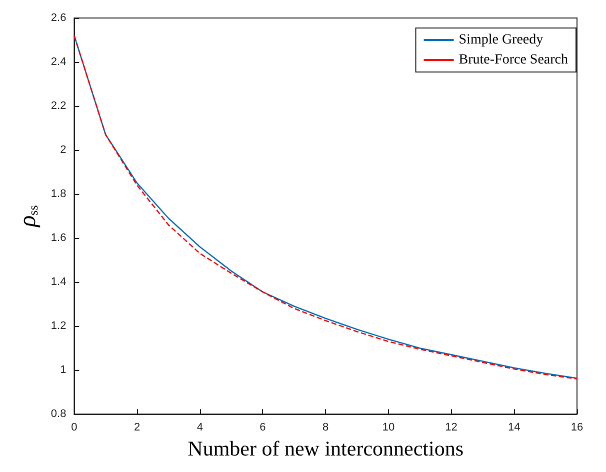 The image size is (606, 472). Describe the element at coordinates (451, 428) in the screenshot. I see `x-tick-label: 12` at that location.